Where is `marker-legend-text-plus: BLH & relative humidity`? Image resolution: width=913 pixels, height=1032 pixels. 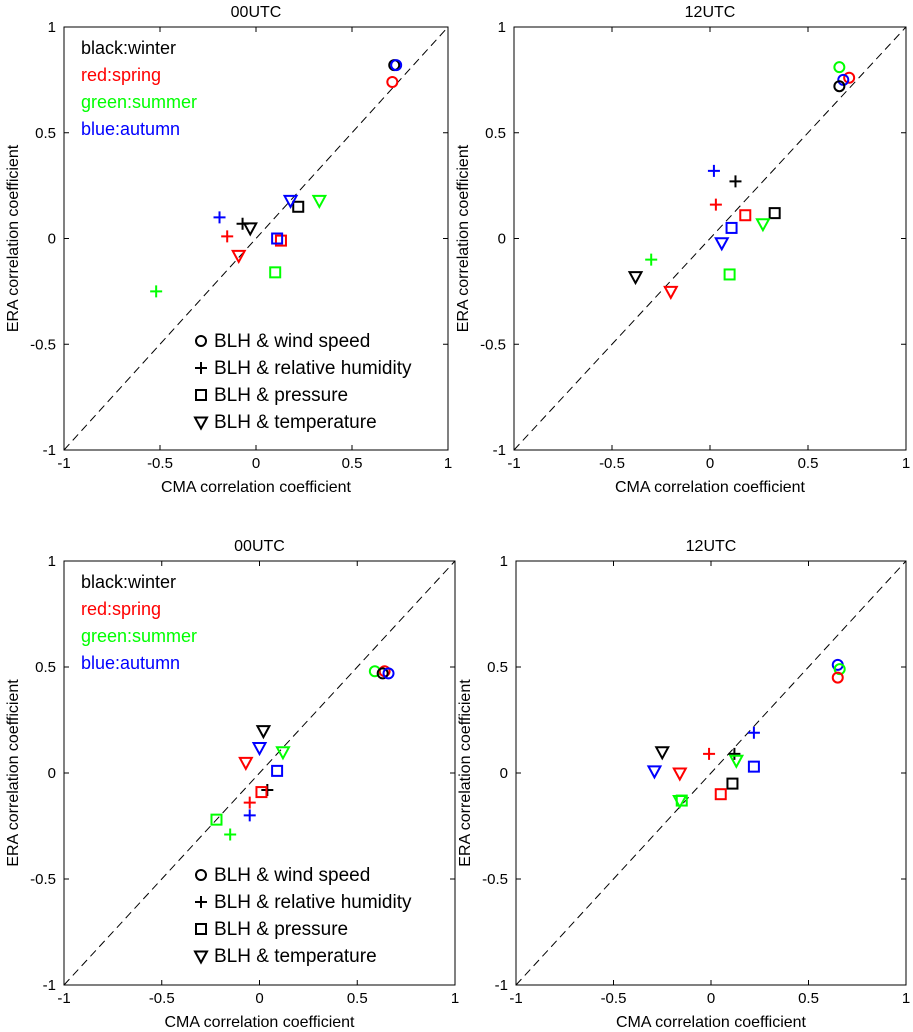 marker-legend-text-plus: BLH & relative humidity is located at coordinates (313, 902).